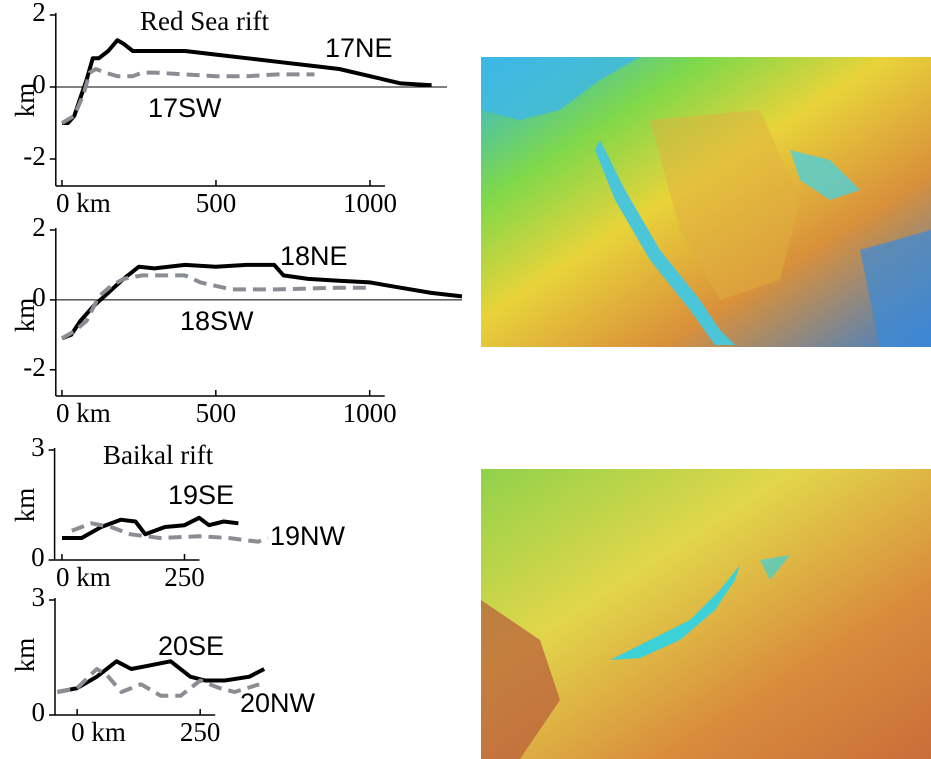 Image resolution: width=931 pixels, height=759 pixels. What do you see at coordinates (217, 321) in the screenshot?
I see `series-label: 18SW` at bounding box center [217, 321].